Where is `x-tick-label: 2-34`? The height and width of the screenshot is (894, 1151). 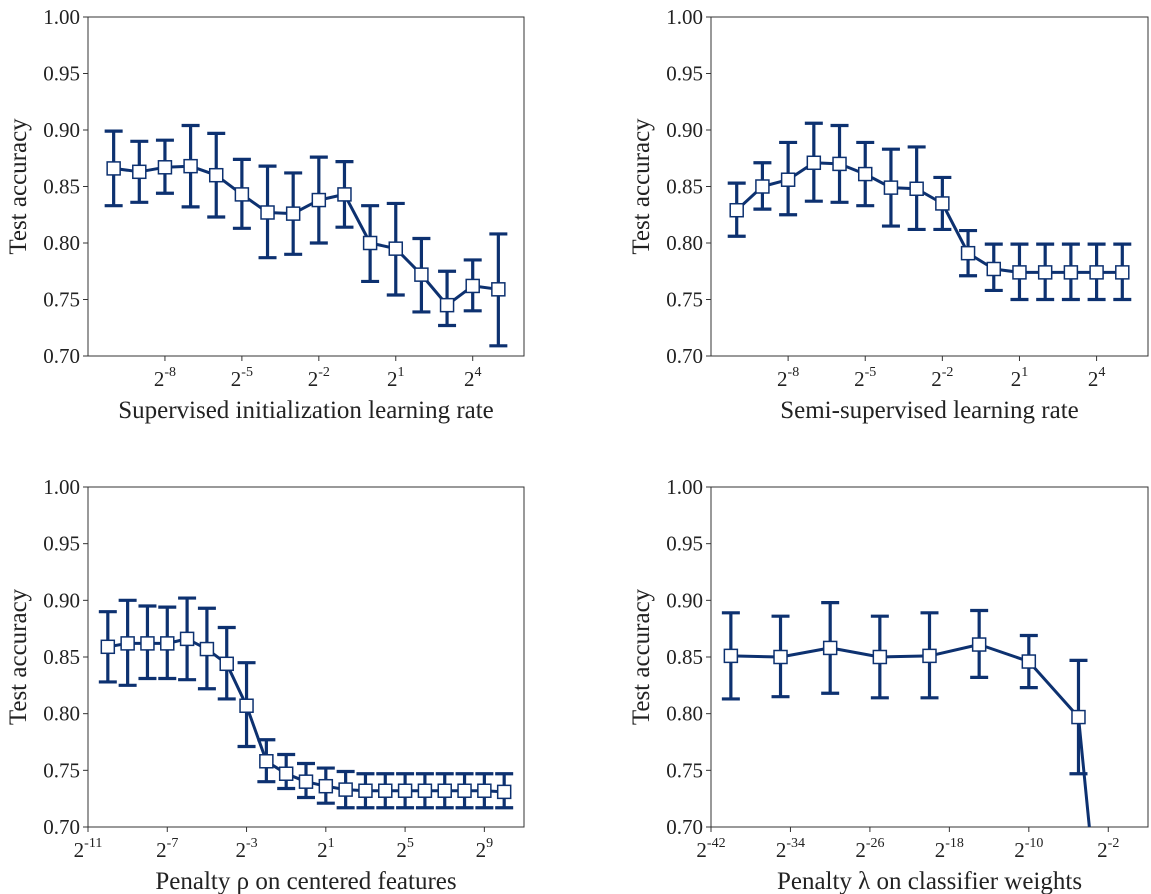 x-tick-label: 2-34 is located at coordinates (790, 849).